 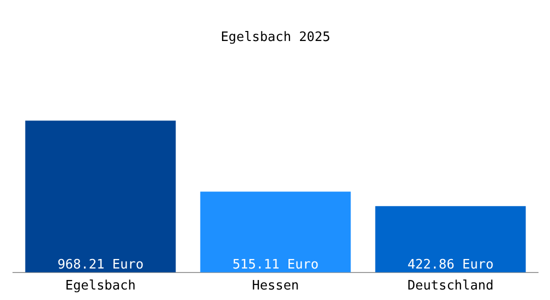 I want to click on data-label: 968.21 Euro, so click(x=100, y=264).